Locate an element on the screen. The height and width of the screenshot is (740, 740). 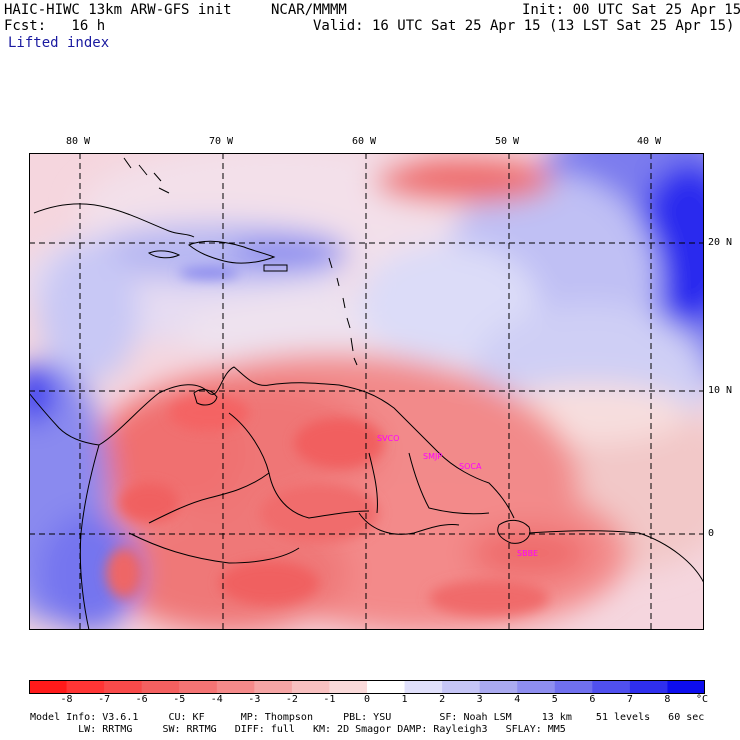
colorbar-tick-label: 6 is located at coordinates (592, 699).